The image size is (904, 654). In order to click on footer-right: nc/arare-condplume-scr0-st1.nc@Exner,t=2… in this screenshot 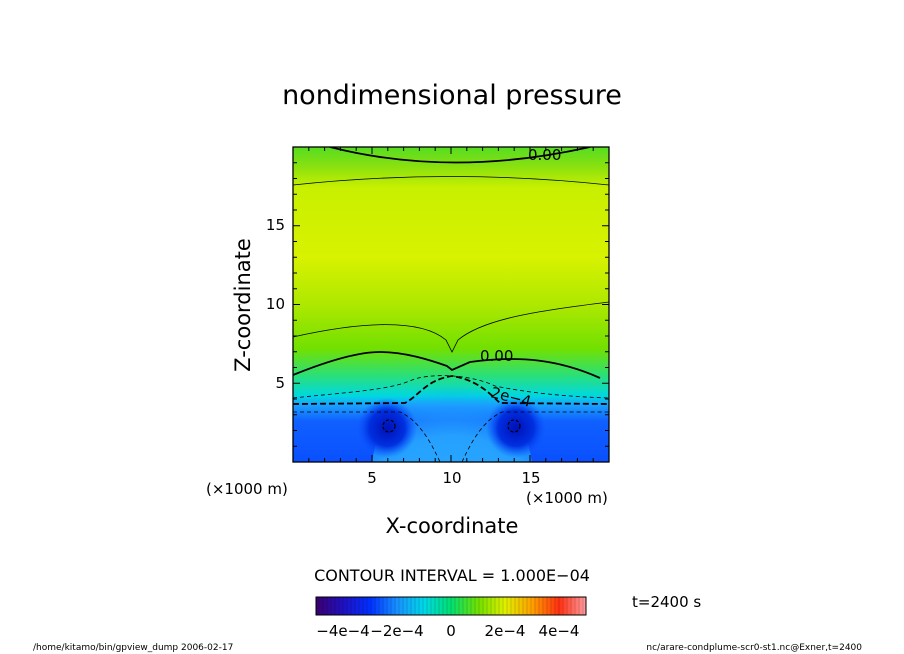, I will do `click(754, 648)`.